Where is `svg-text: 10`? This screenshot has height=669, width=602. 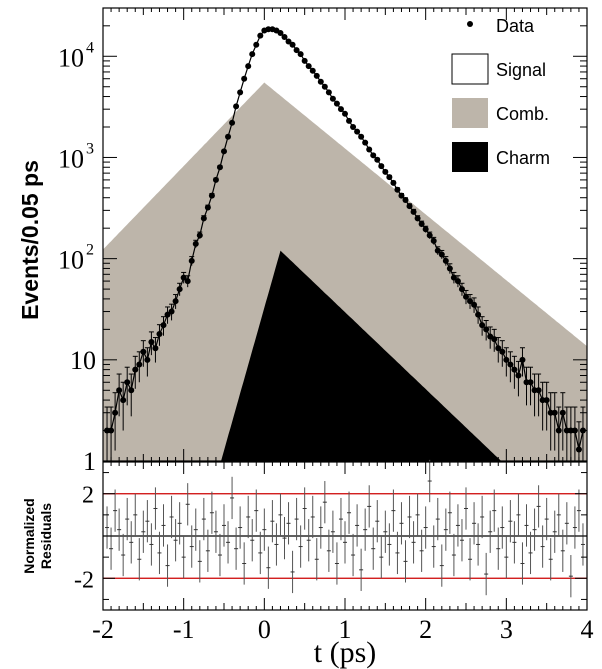 svg-text: 10 is located at coordinates (83, 360).